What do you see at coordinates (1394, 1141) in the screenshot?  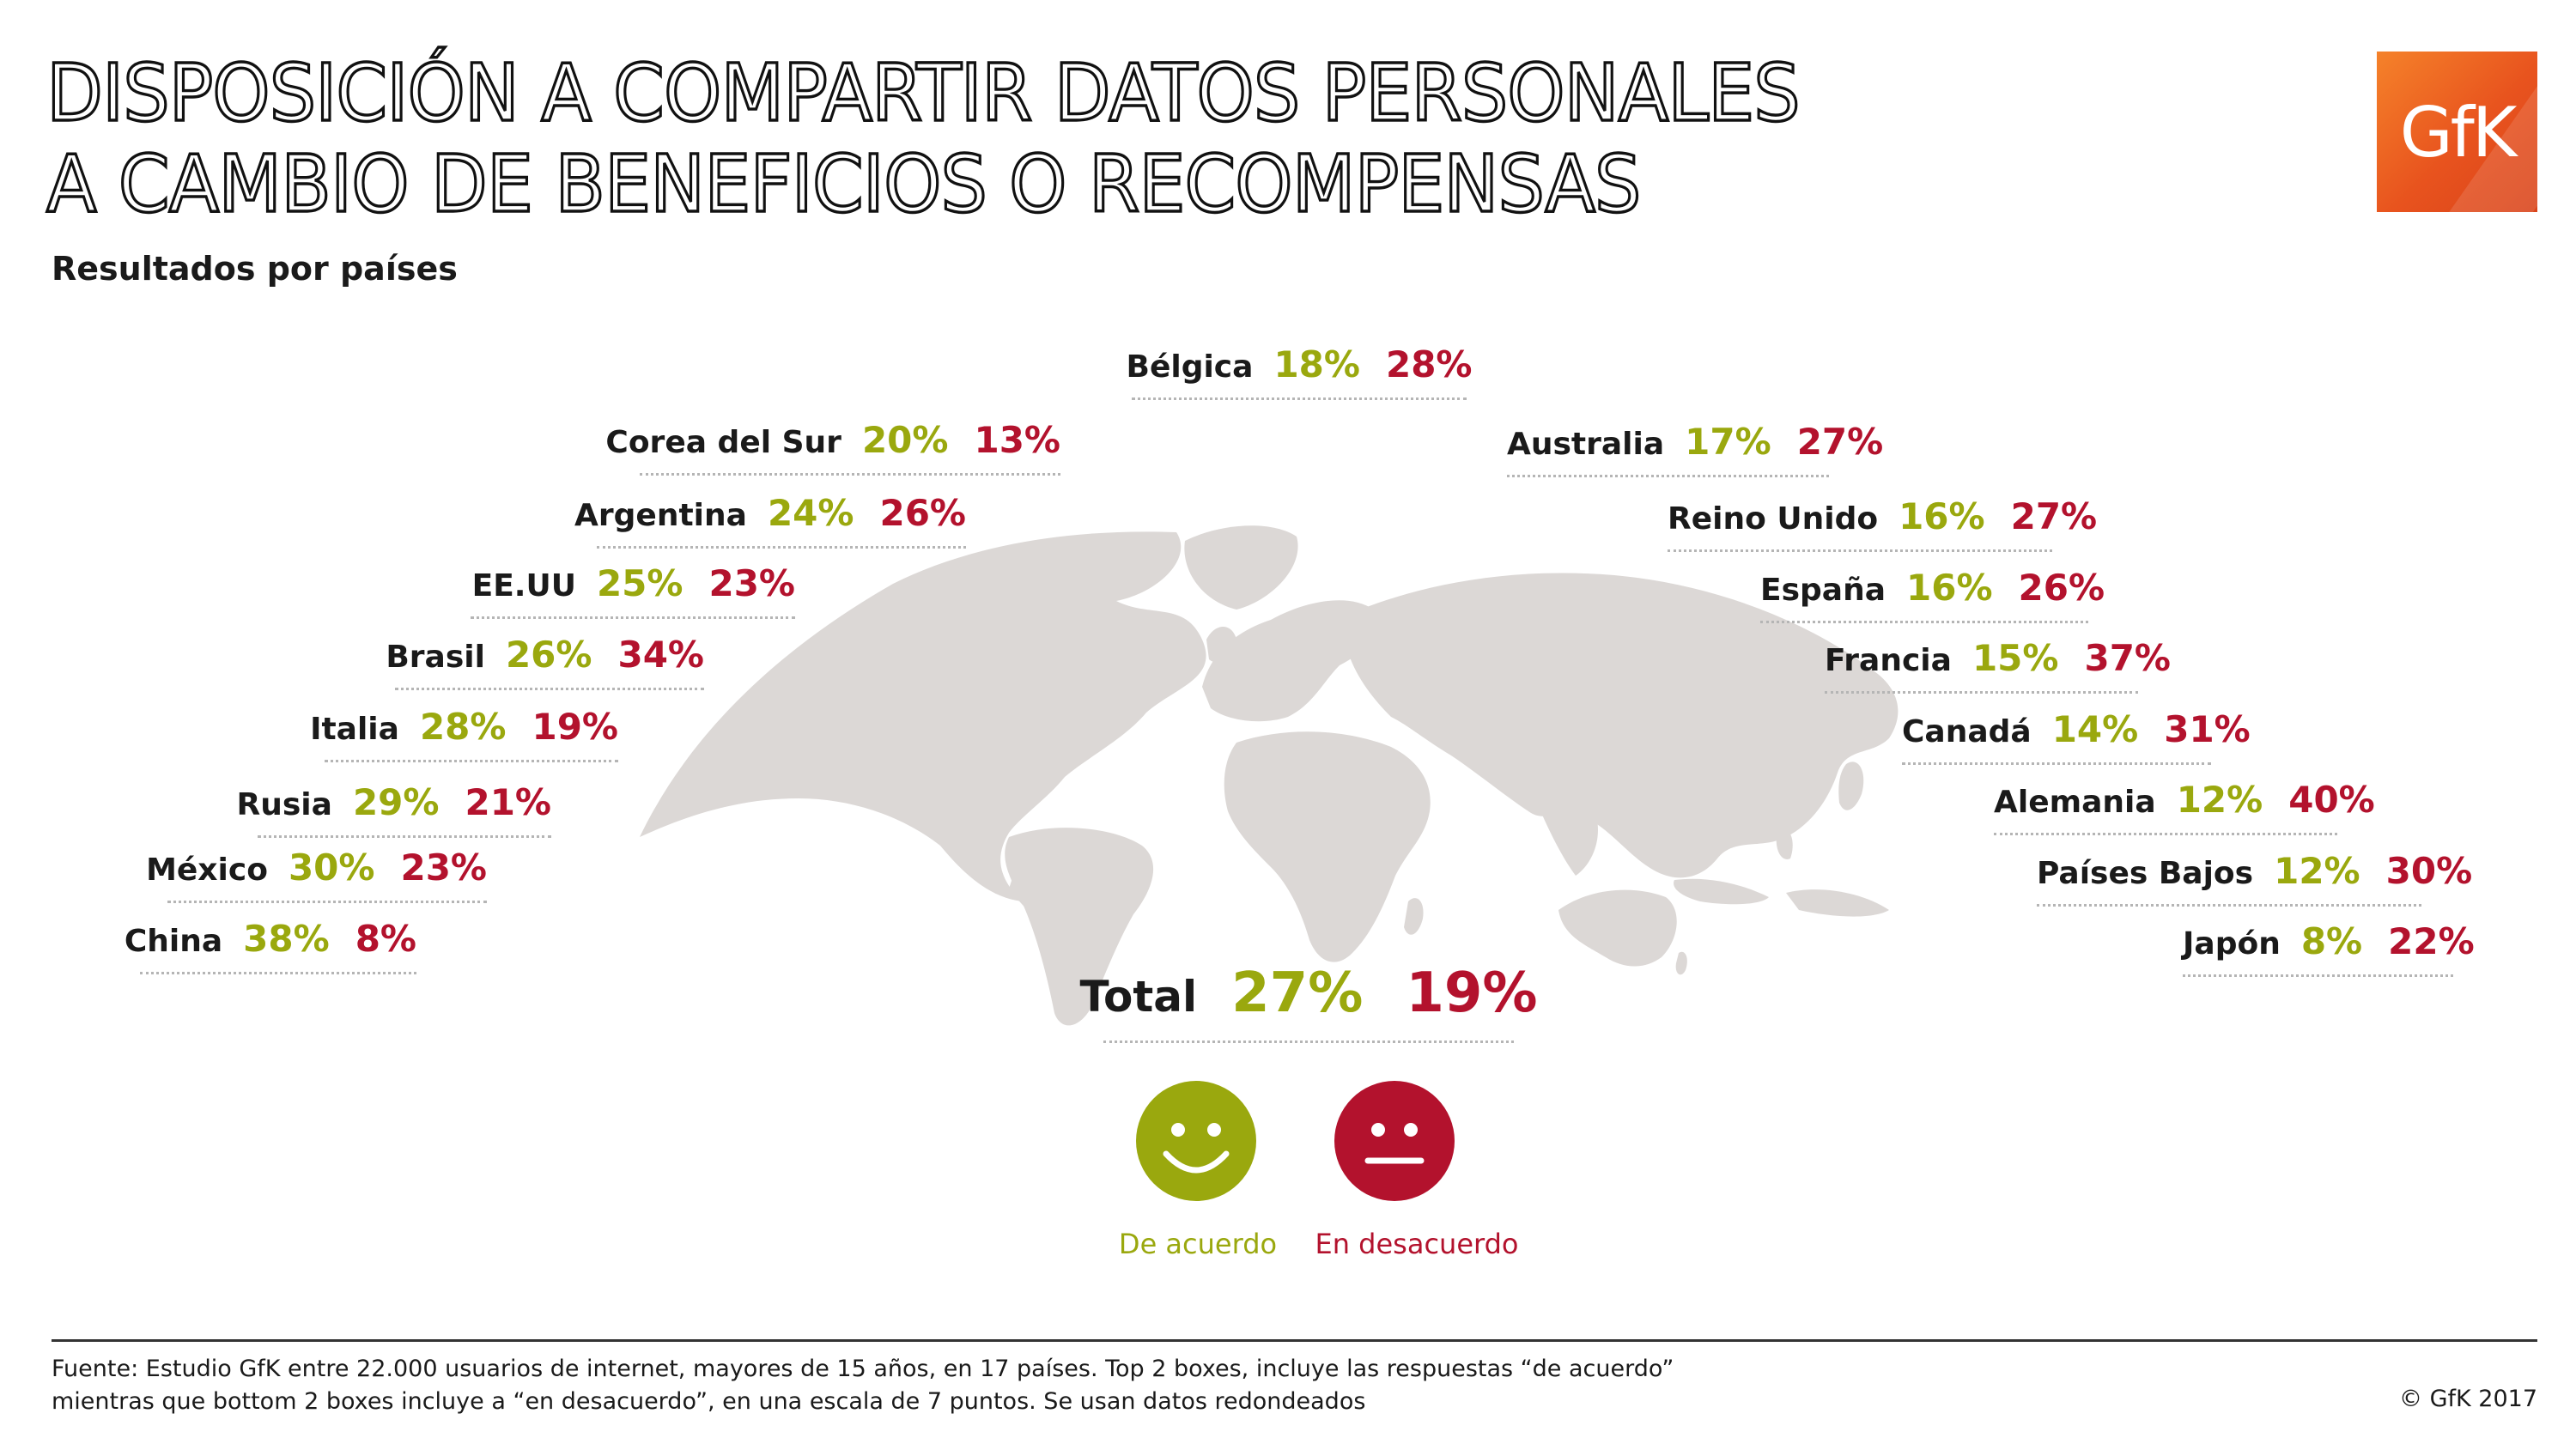 I see `neutral-face-icon` at bounding box center [1394, 1141].